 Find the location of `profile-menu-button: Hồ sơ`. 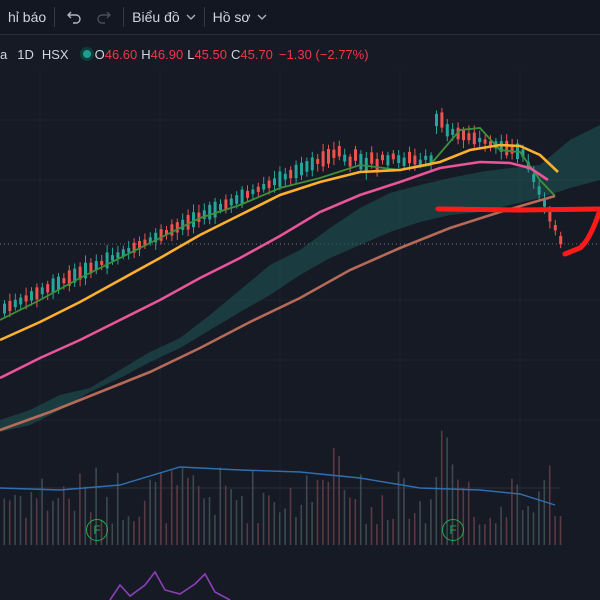

profile-menu-button: Hồ sơ is located at coordinates (240, 17).